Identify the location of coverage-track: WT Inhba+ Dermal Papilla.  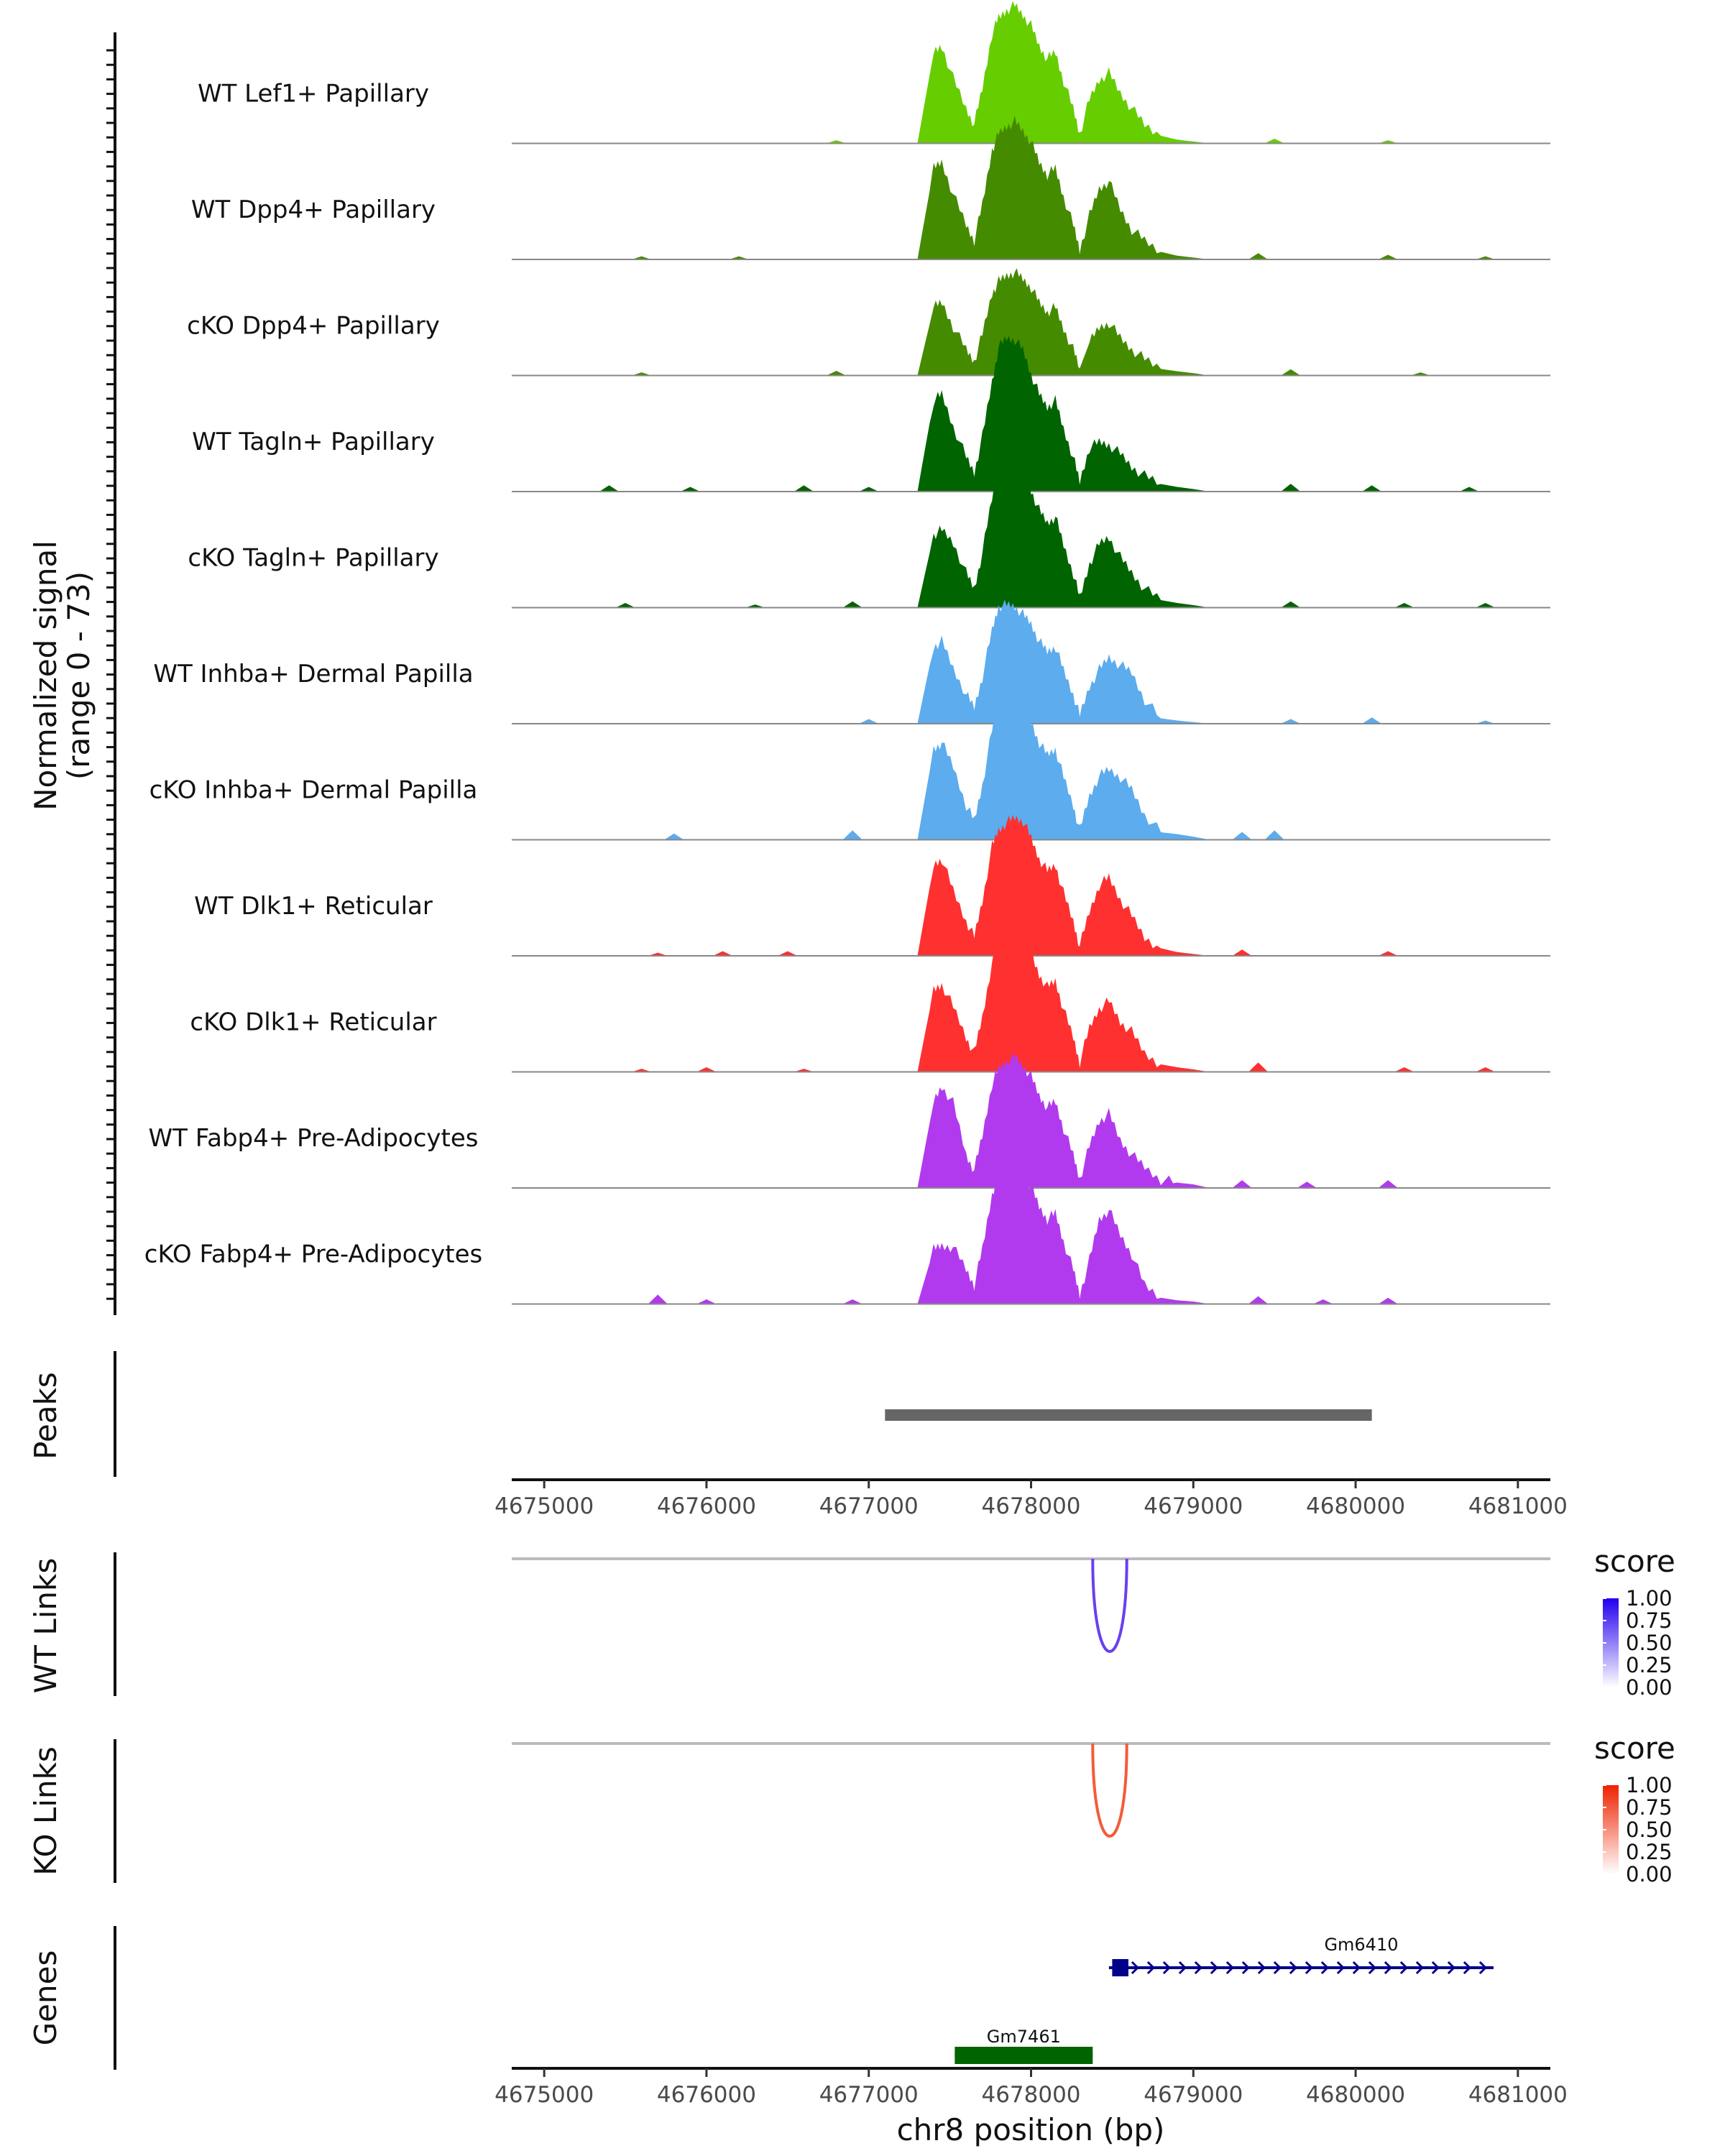
(851, 661).